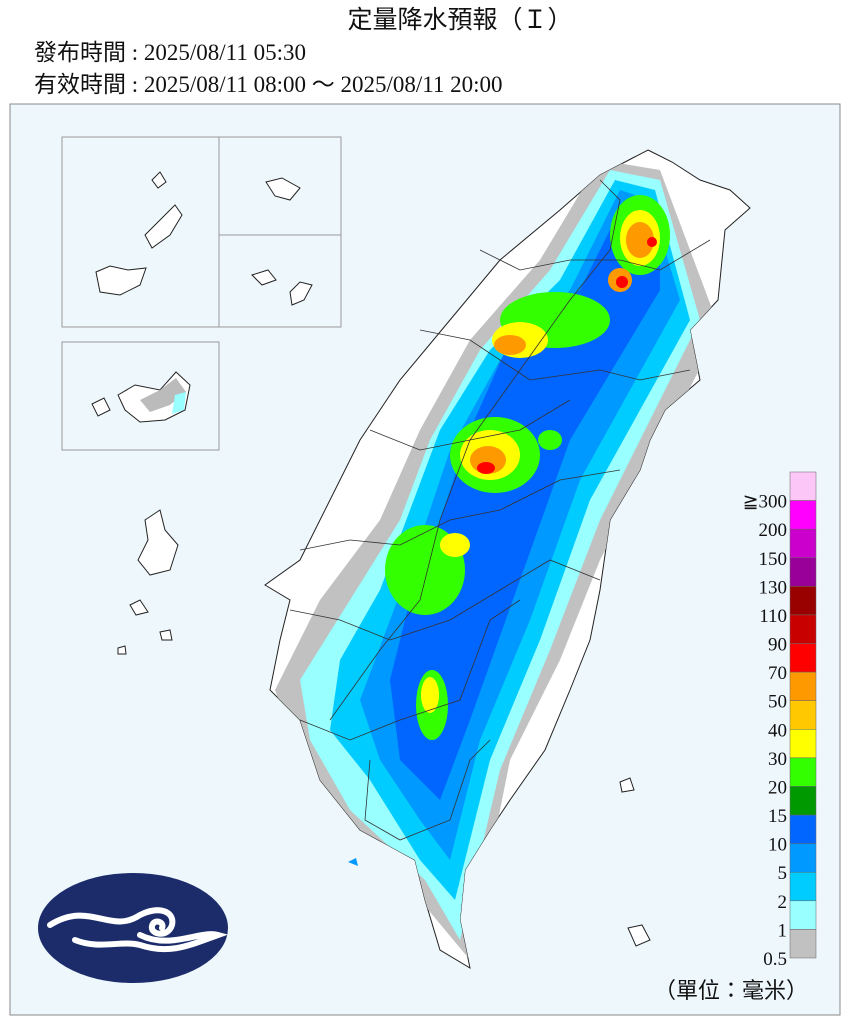 The image size is (850, 1024). What do you see at coordinates (773, 616) in the screenshot?
I see `legend-label: 110` at bounding box center [773, 616].